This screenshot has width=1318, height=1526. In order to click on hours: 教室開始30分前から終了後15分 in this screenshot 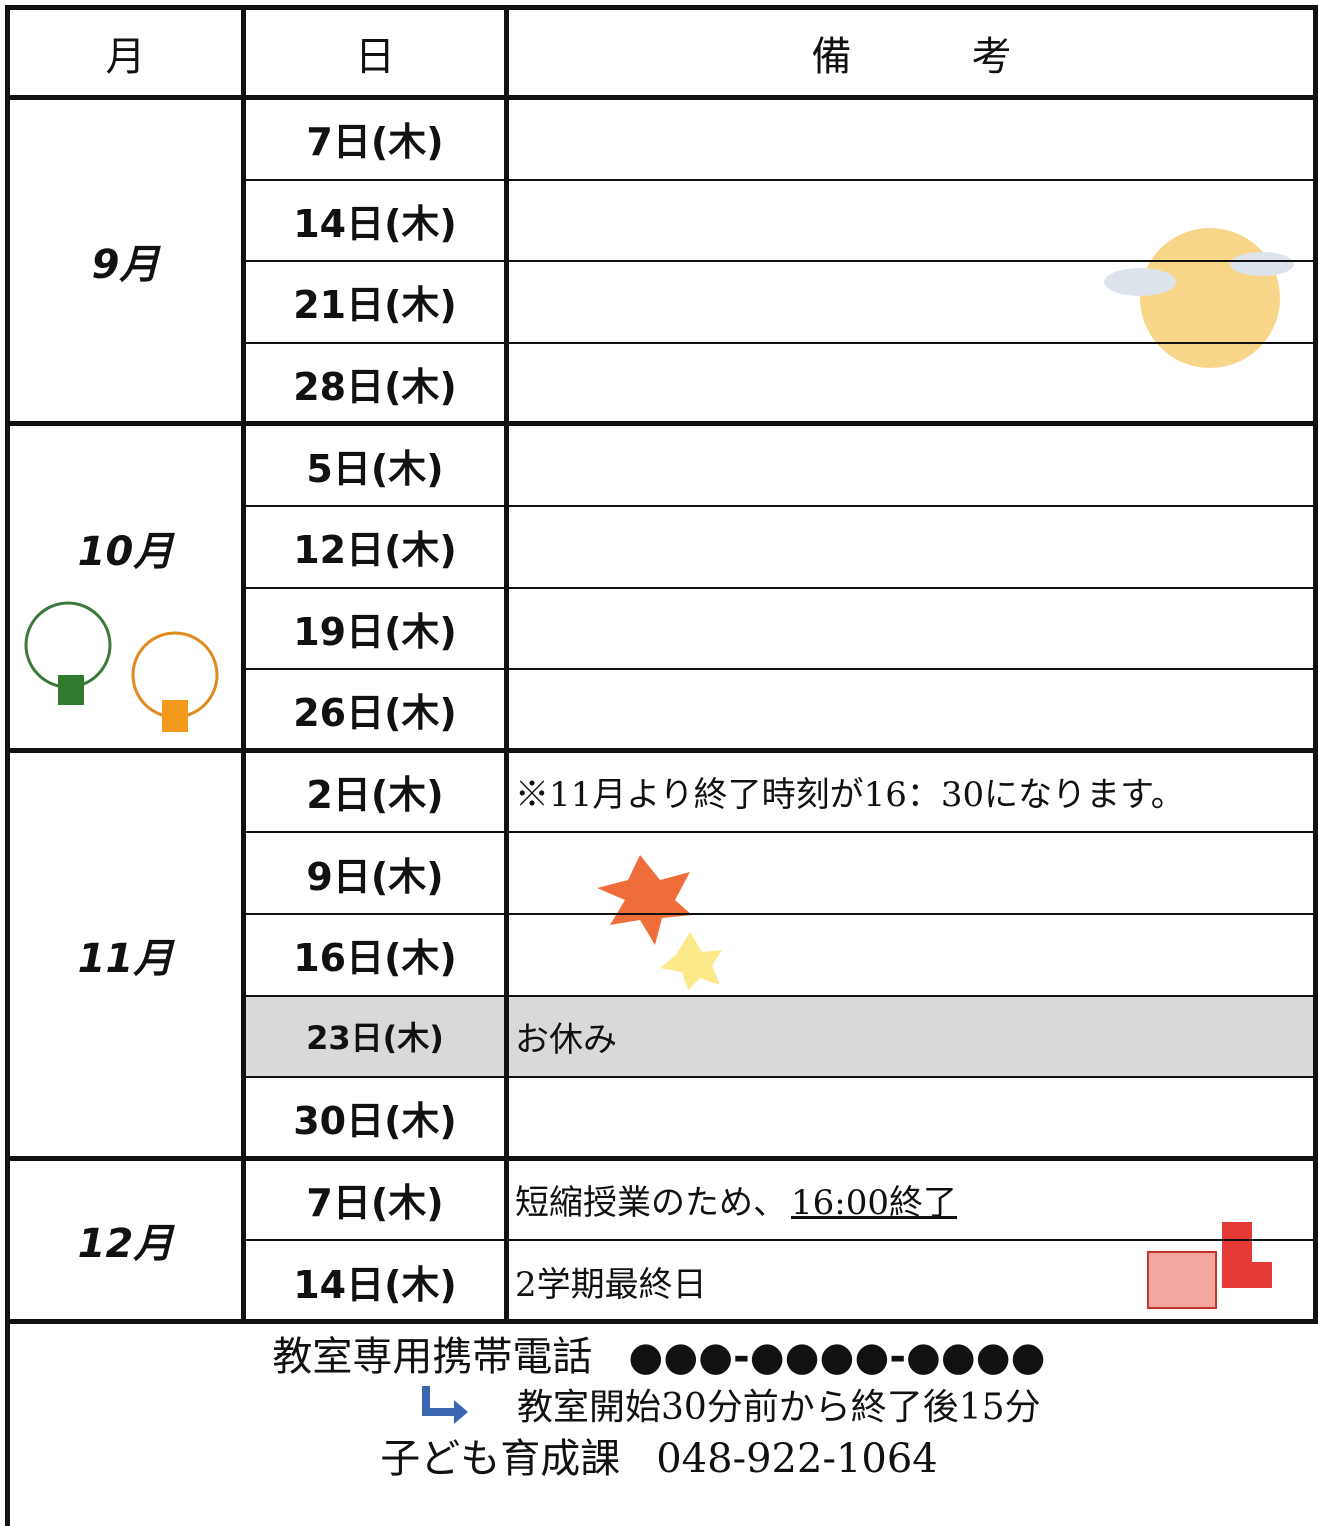, I will do `click(779, 1407)`.